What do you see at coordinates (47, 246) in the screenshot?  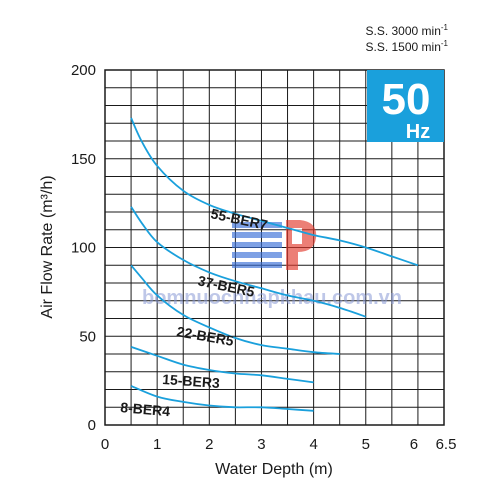 I see `y-axis-title: Air Flow Rate (m³/h)` at bounding box center [47, 246].